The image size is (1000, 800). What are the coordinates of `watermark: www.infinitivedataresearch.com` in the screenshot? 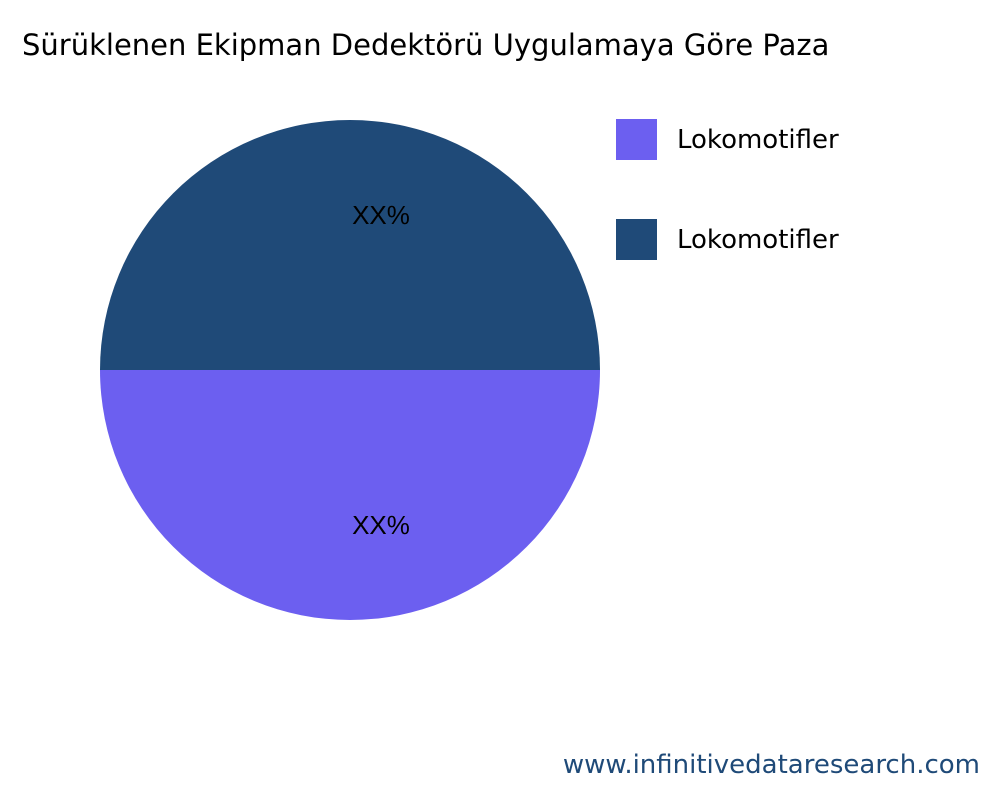 It's located at (771, 765).